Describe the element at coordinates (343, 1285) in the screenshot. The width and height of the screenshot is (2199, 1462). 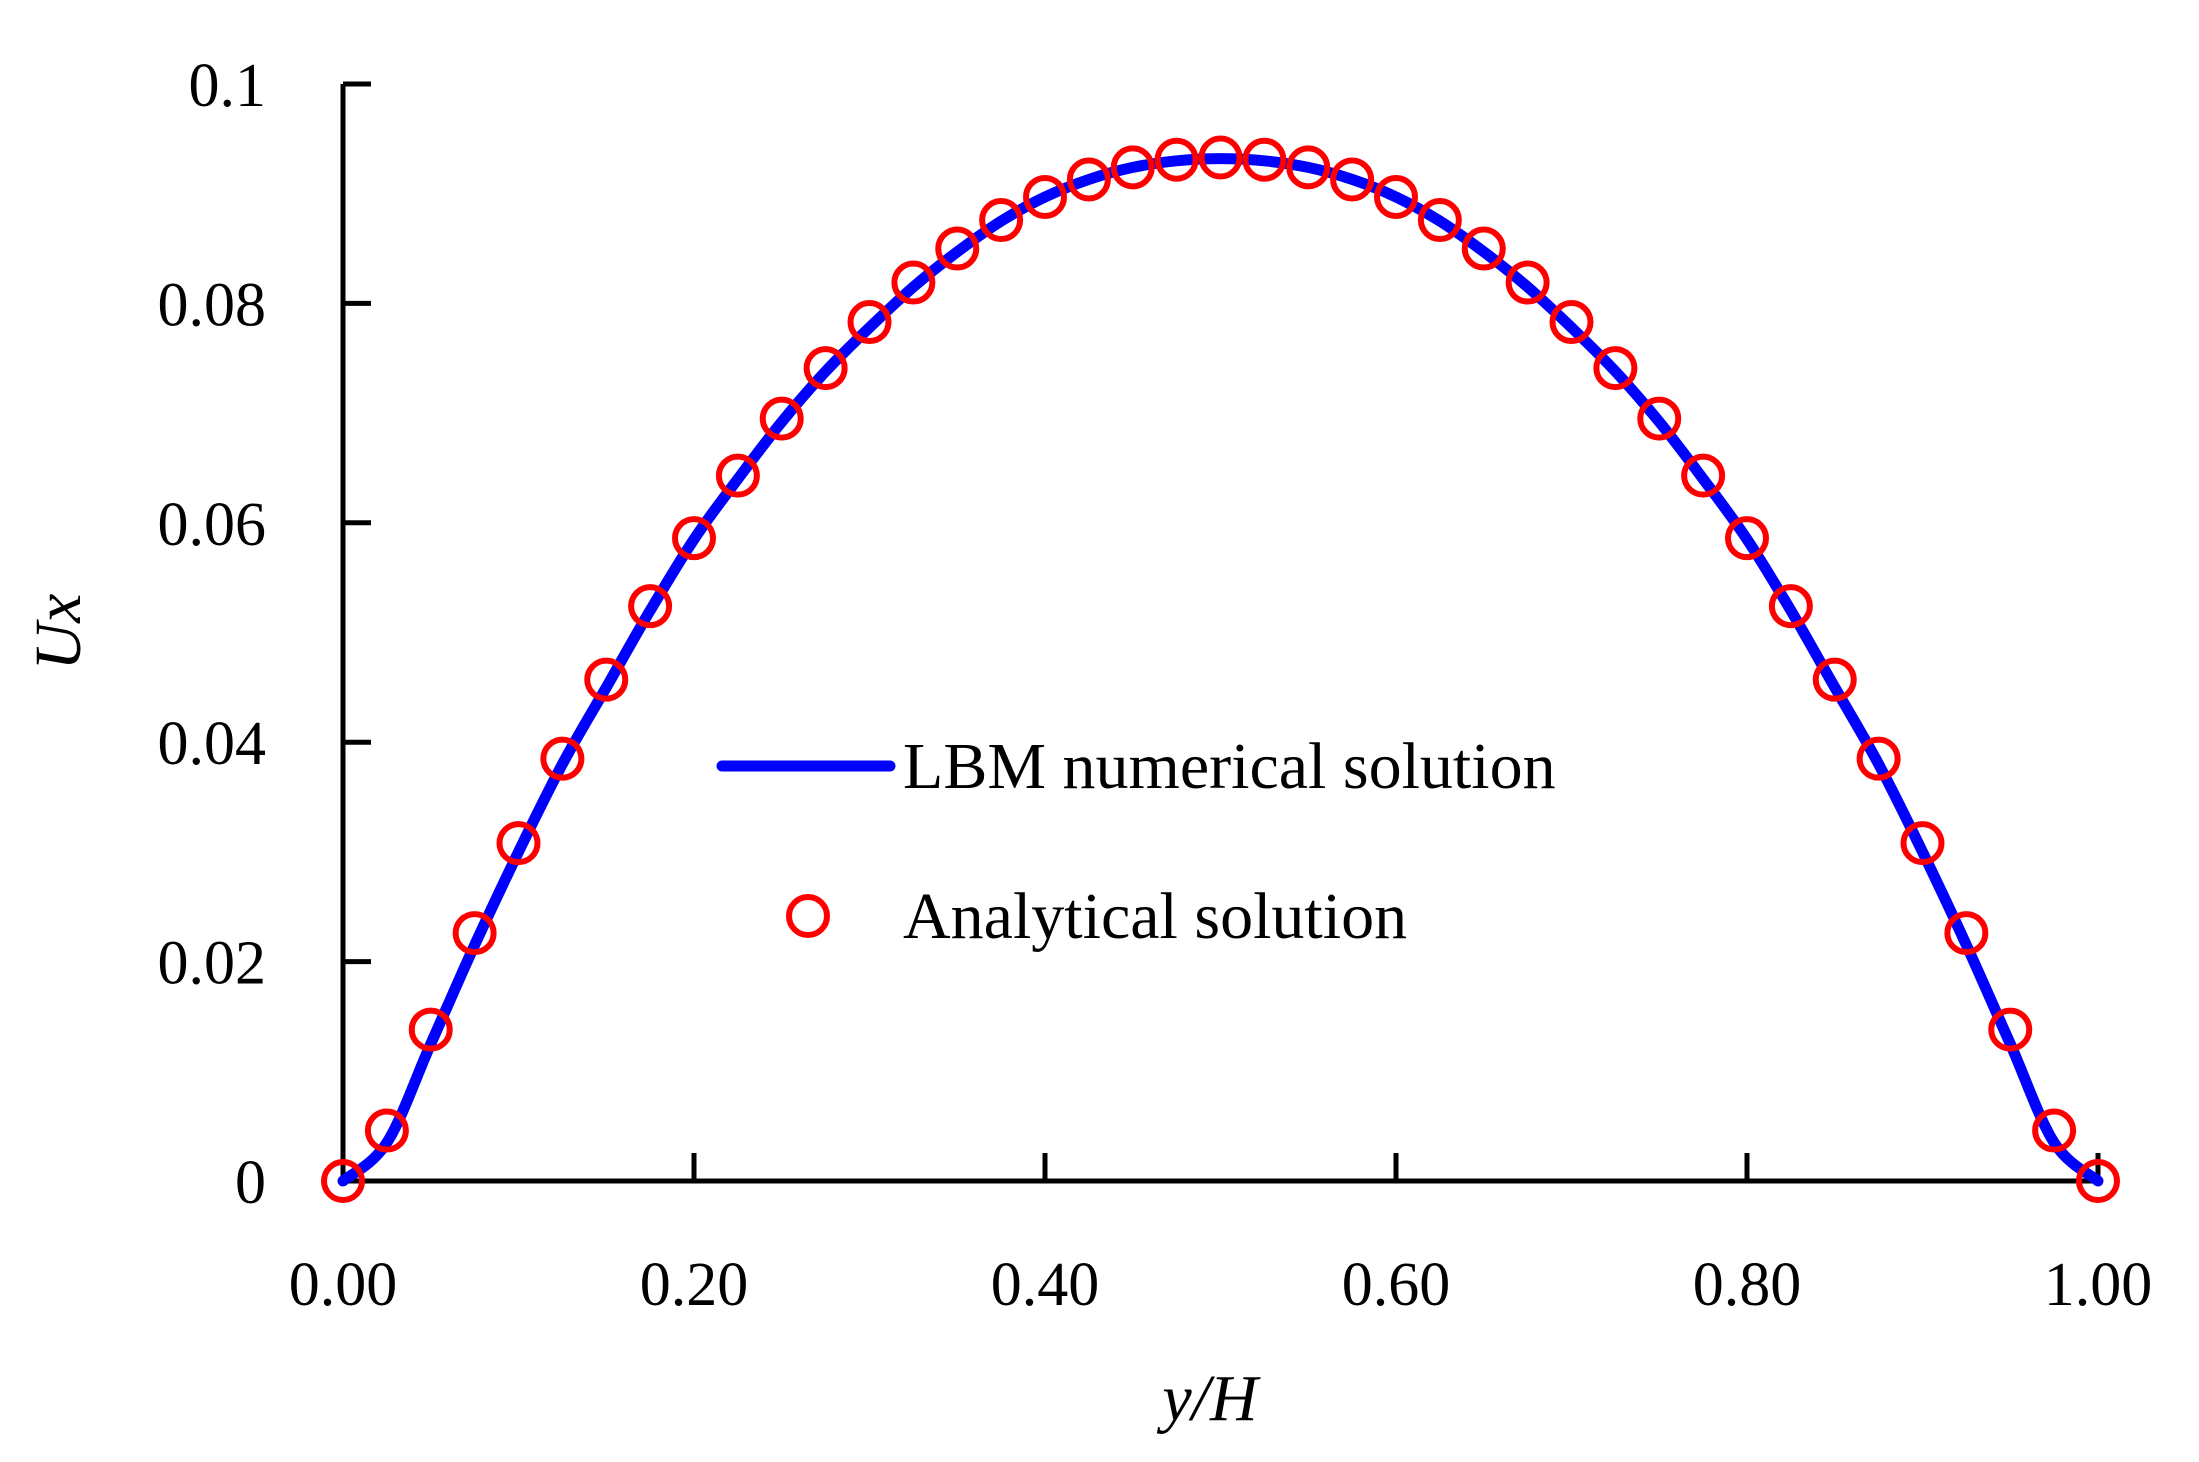
I see `x-tick-label: 0.00` at that location.